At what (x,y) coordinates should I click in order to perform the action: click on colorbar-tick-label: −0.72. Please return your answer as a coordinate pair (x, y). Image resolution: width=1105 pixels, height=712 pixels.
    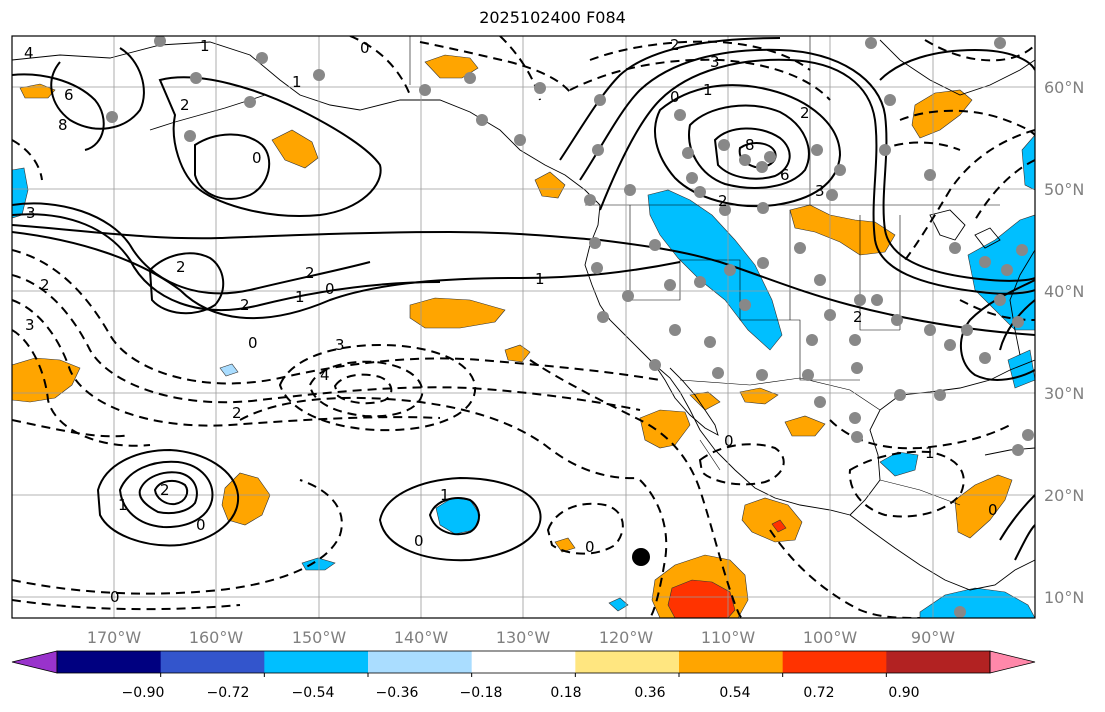
    Looking at the image, I should click on (228, 693).